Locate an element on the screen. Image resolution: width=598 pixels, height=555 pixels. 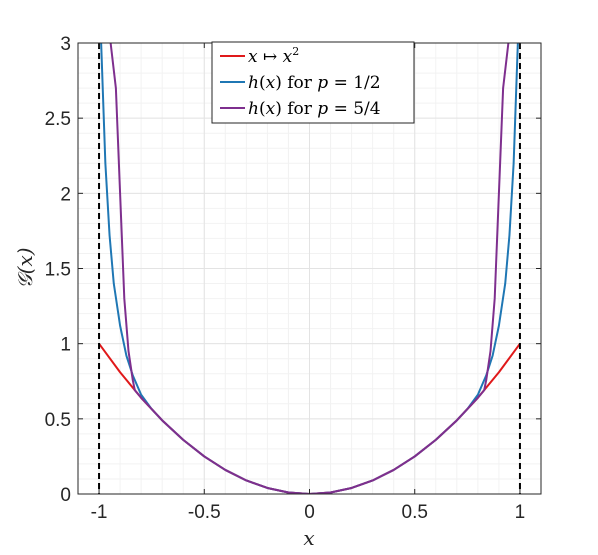
legend: x ↦ x2 h(x) for p = 1/2 h(x) for p = 5/4 is located at coordinates (313, 82).